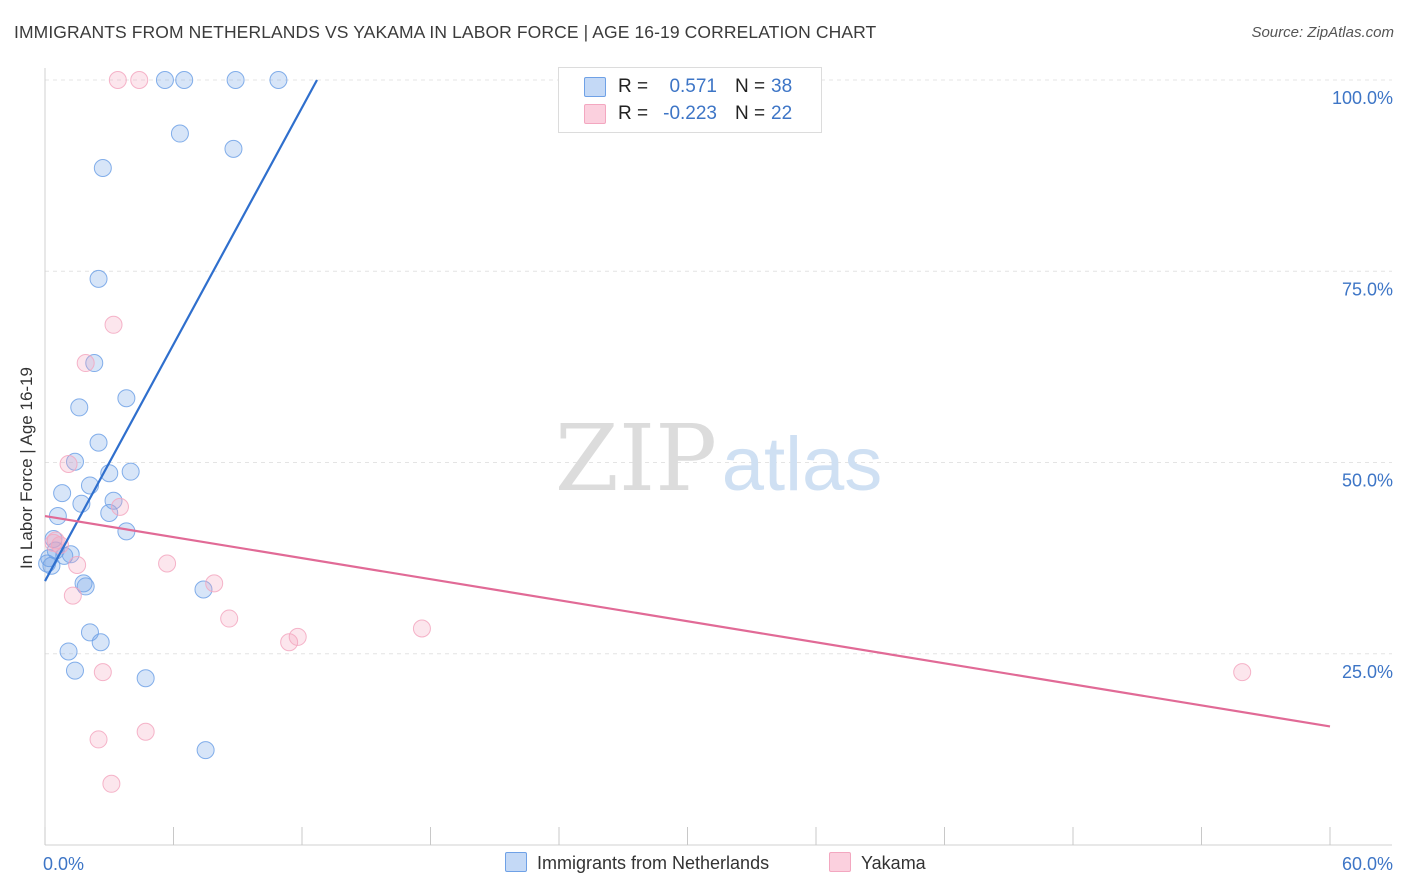 This screenshot has height=892, width=1406. Describe the element at coordinates (1367, 289) in the screenshot. I see `y-tick-label: 75.0%` at that location.